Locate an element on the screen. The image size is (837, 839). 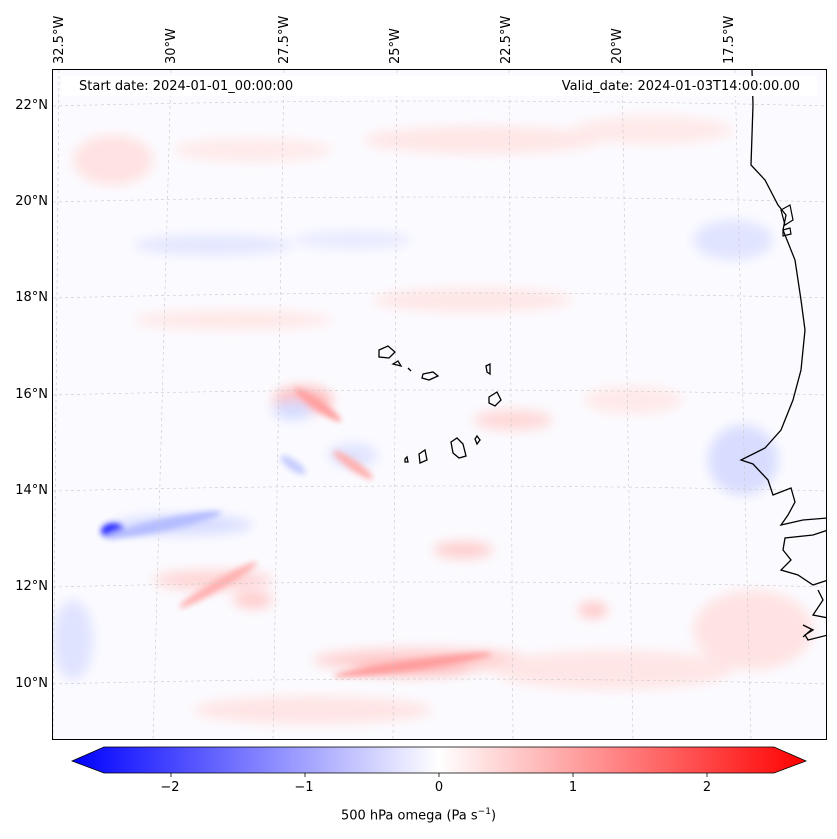
lat-label-10n: 10°N is located at coordinates (31, 683).